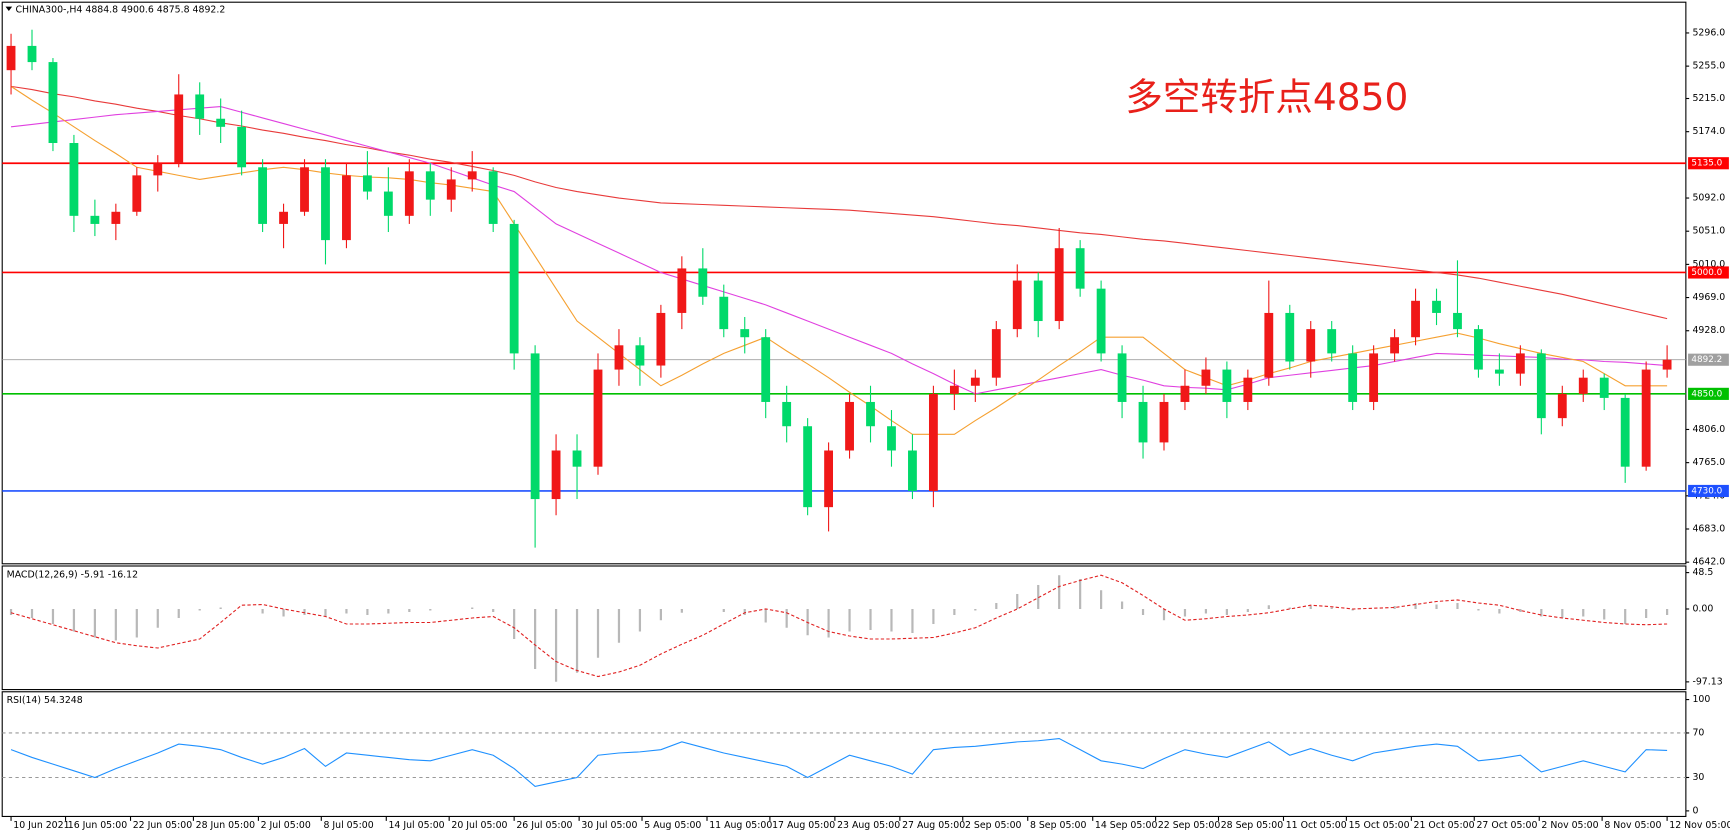 This screenshot has height=833, width=1730. Describe the element at coordinates (839, 626) in the screenshot. I see `macd-signal` at that location.